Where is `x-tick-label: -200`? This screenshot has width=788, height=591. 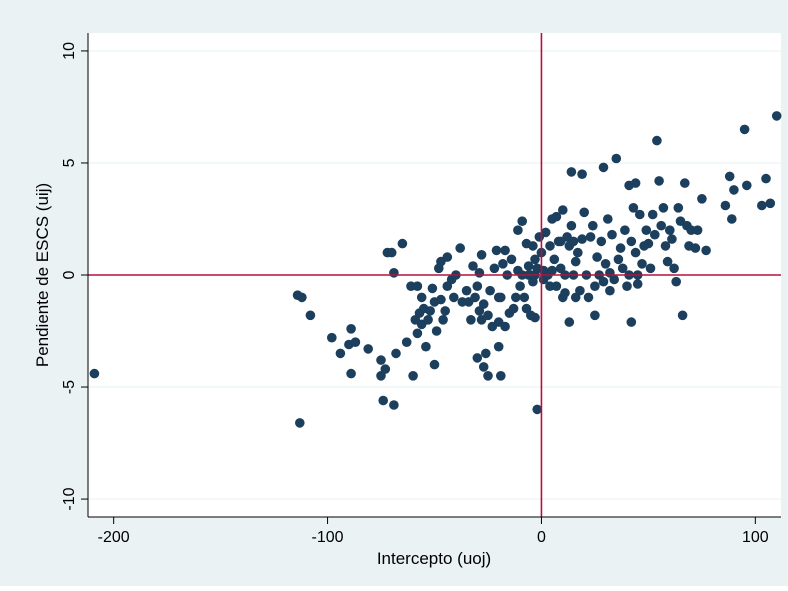 x-tick-label: -200 is located at coordinates (114, 537).